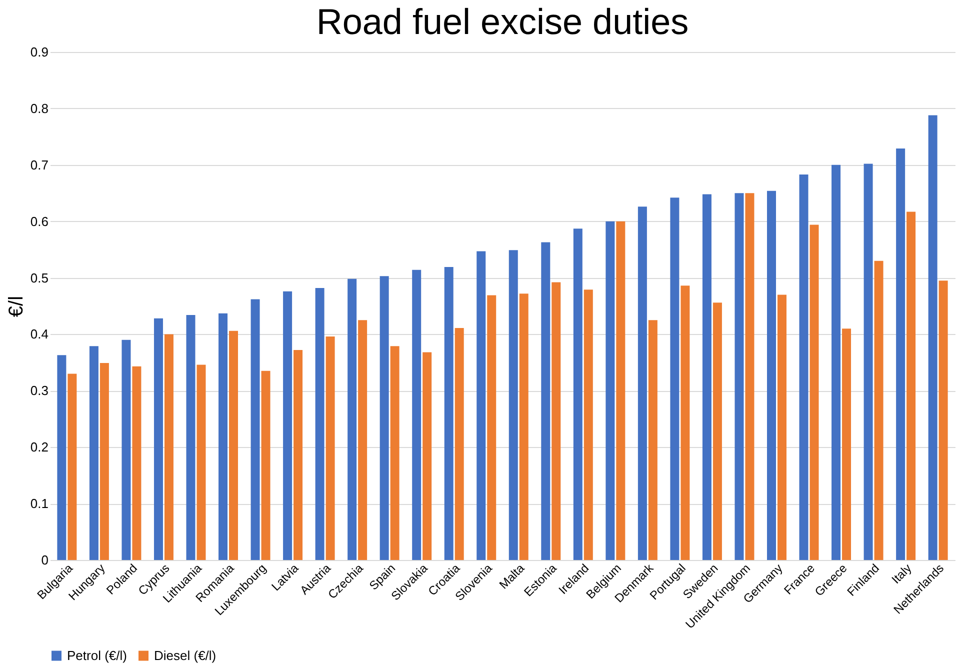 This screenshot has height=672, width=964. What do you see at coordinates (502, 21) in the screenshot?
I see `chart-title: Road fuel excise duties` at bounding box center [502, 21].